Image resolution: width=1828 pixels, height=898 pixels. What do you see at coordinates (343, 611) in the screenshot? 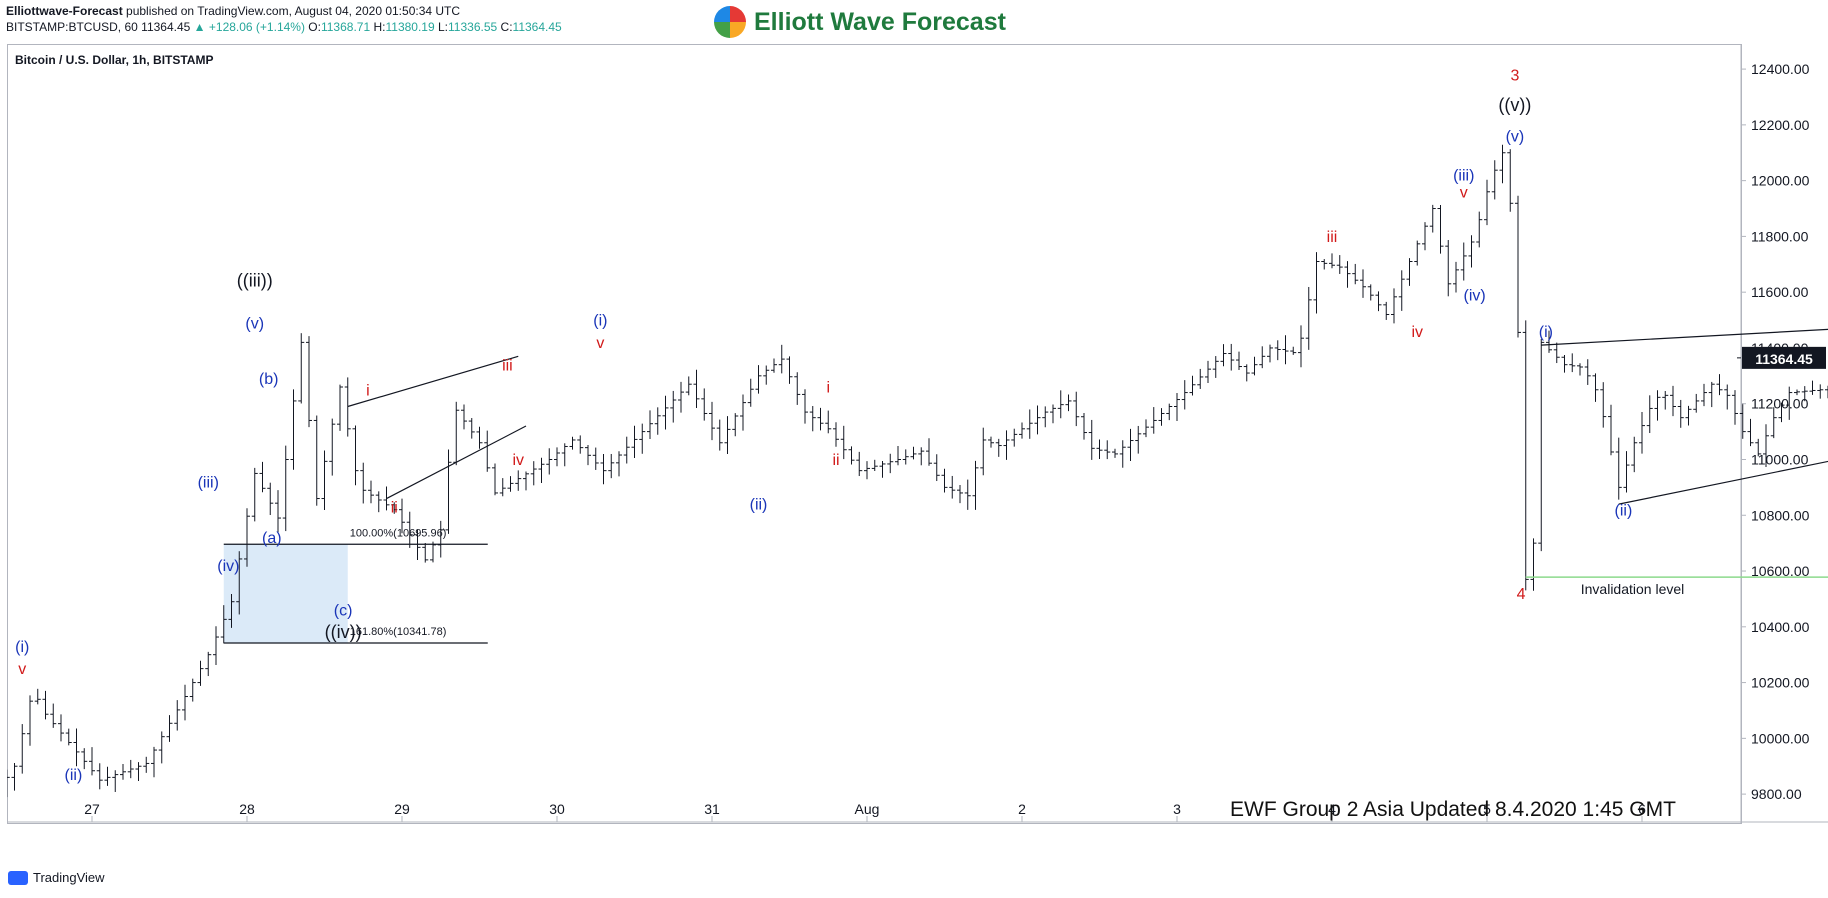
I see `wave-label: (c)` at bounding box center [343, 611].